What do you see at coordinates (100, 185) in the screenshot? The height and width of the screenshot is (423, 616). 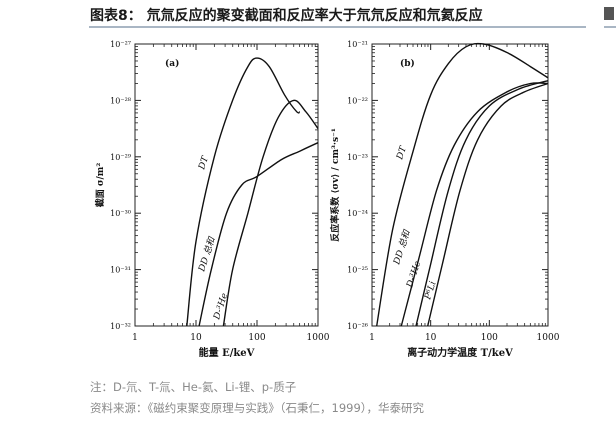 I see `y-axis-label: 截面 σ/m²` at bounding box center [100, 185].